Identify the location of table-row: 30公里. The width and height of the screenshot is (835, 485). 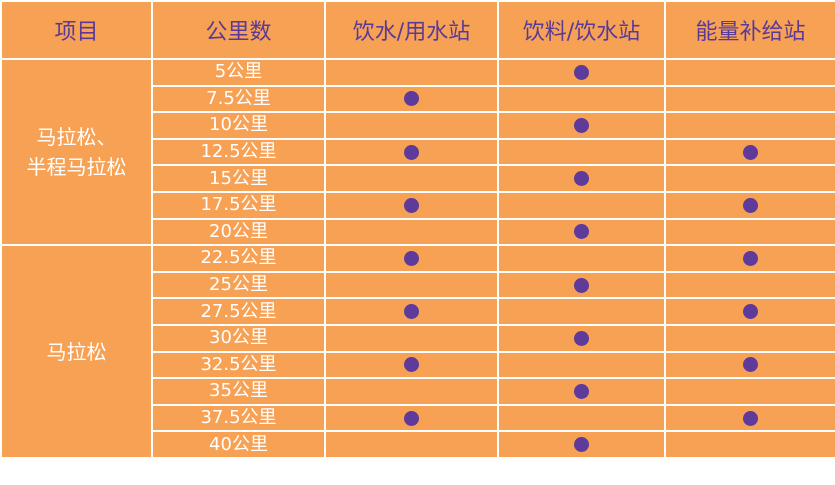
(418, 338).